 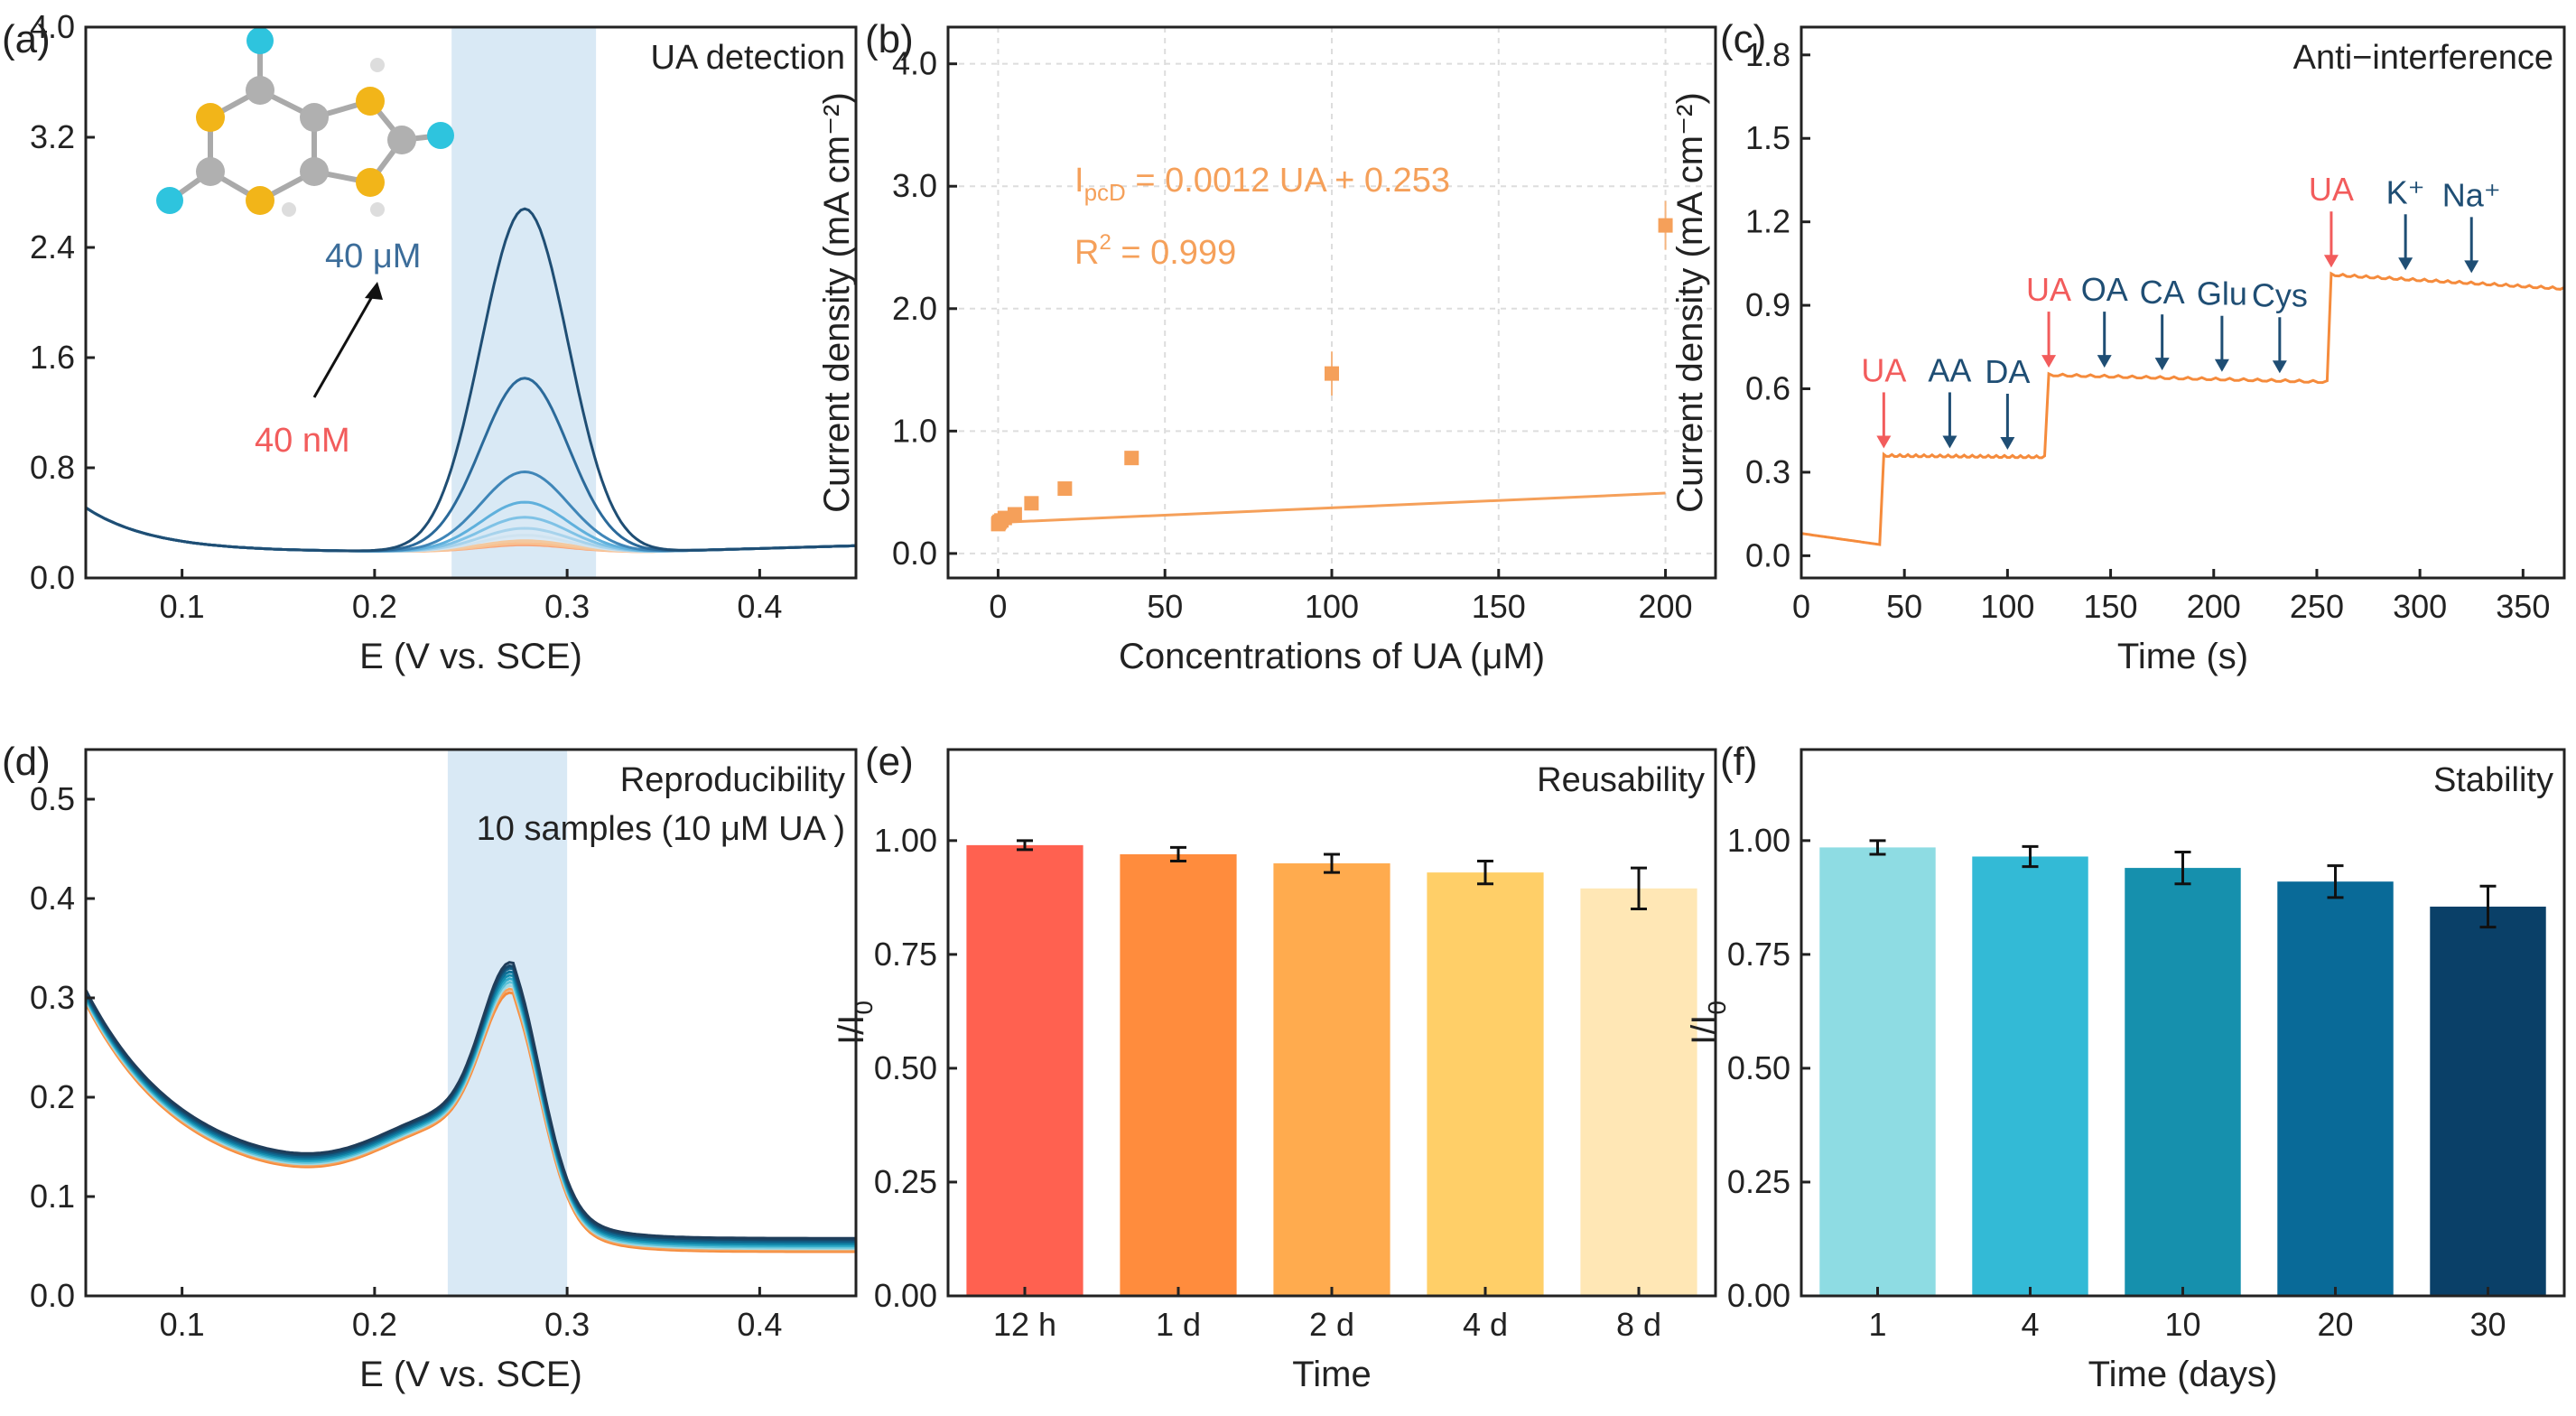 I want to click on panel-a-frame, so click(x=471, y=302).